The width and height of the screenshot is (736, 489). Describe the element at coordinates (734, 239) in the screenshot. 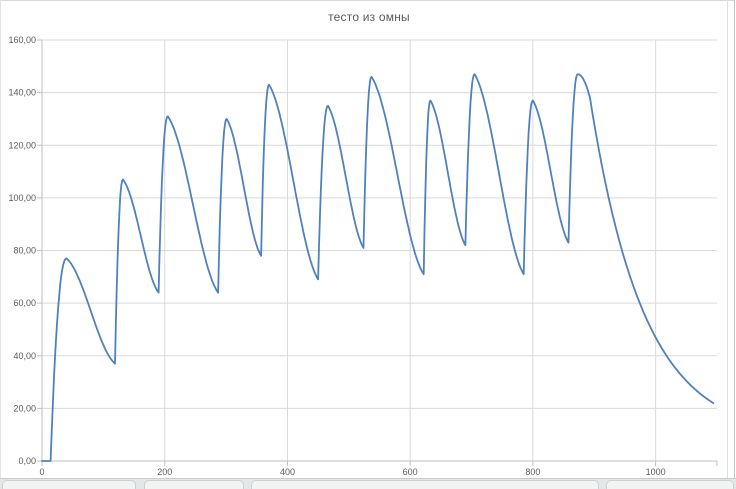

I see `window-right-border` at that location.